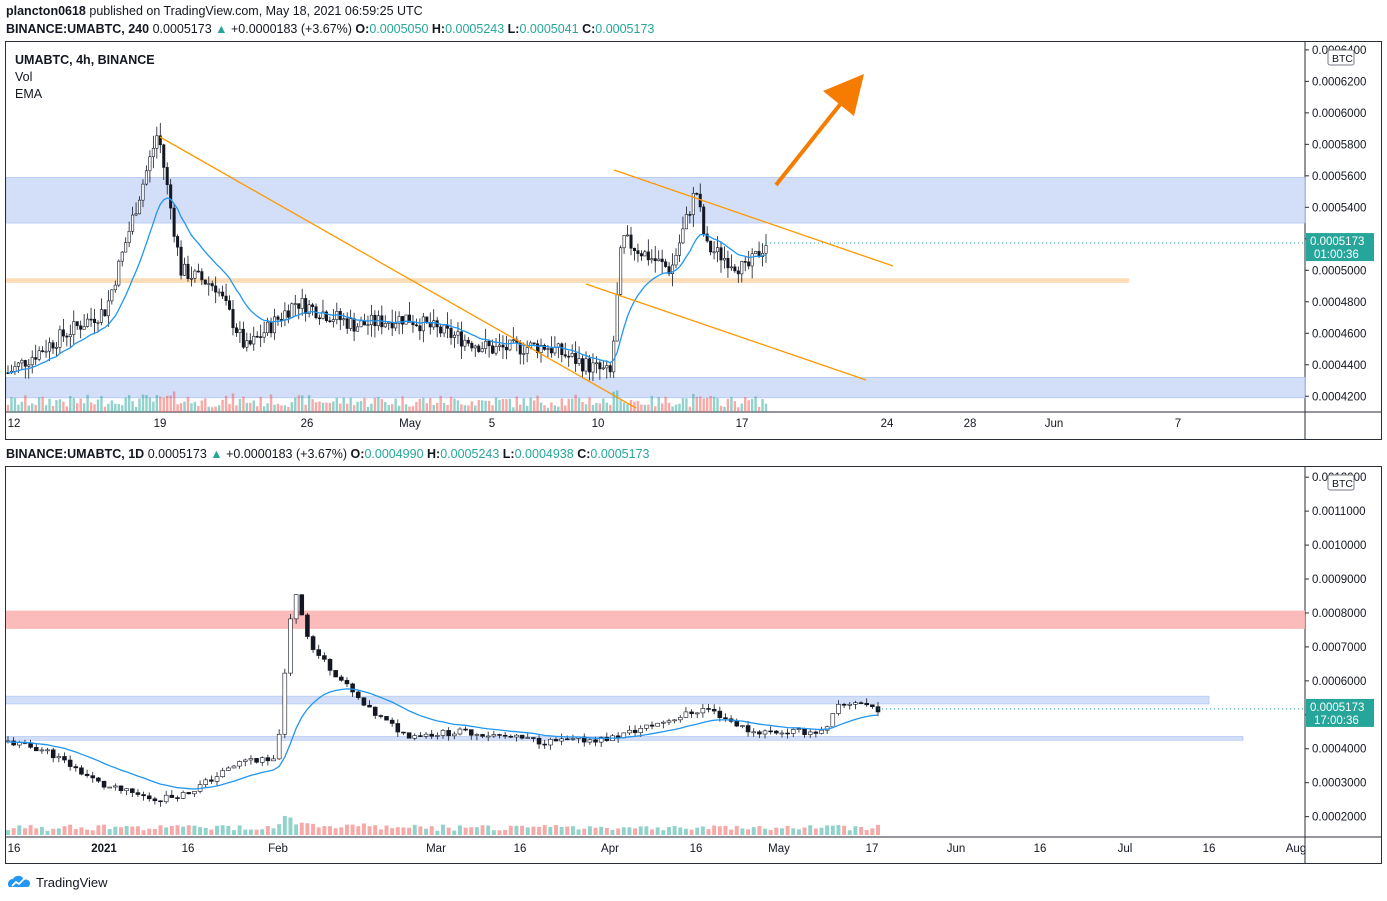  Describe the element at coordinates (85, 60) in the screenshot. I see `legend-title: UMABTC, 4h, BINANCE` at that location.